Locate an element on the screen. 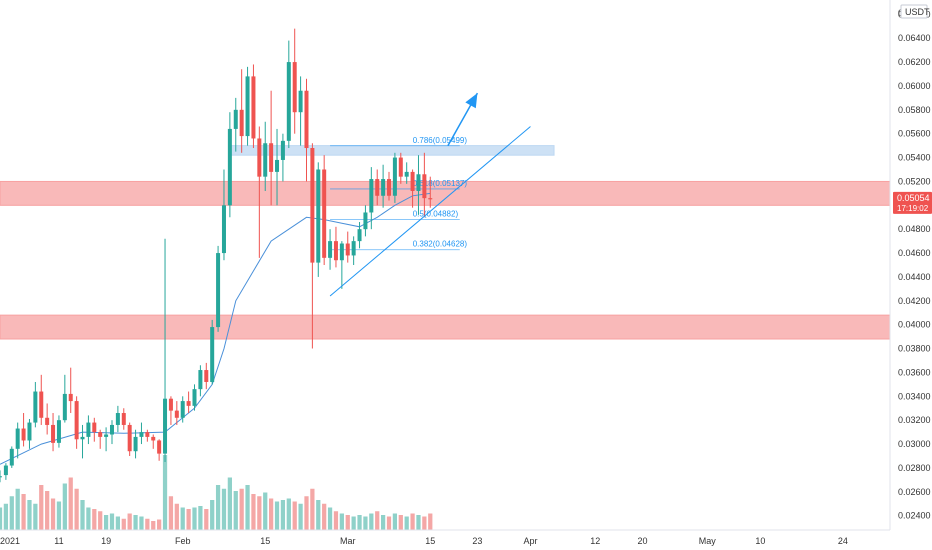 The height and width of the screenshot is (550, 932). time-axis: 2021 11 19 Feb 15 Mar 15 23 Apr 12 20 May 10 24 is located at coordinates (445, 537).